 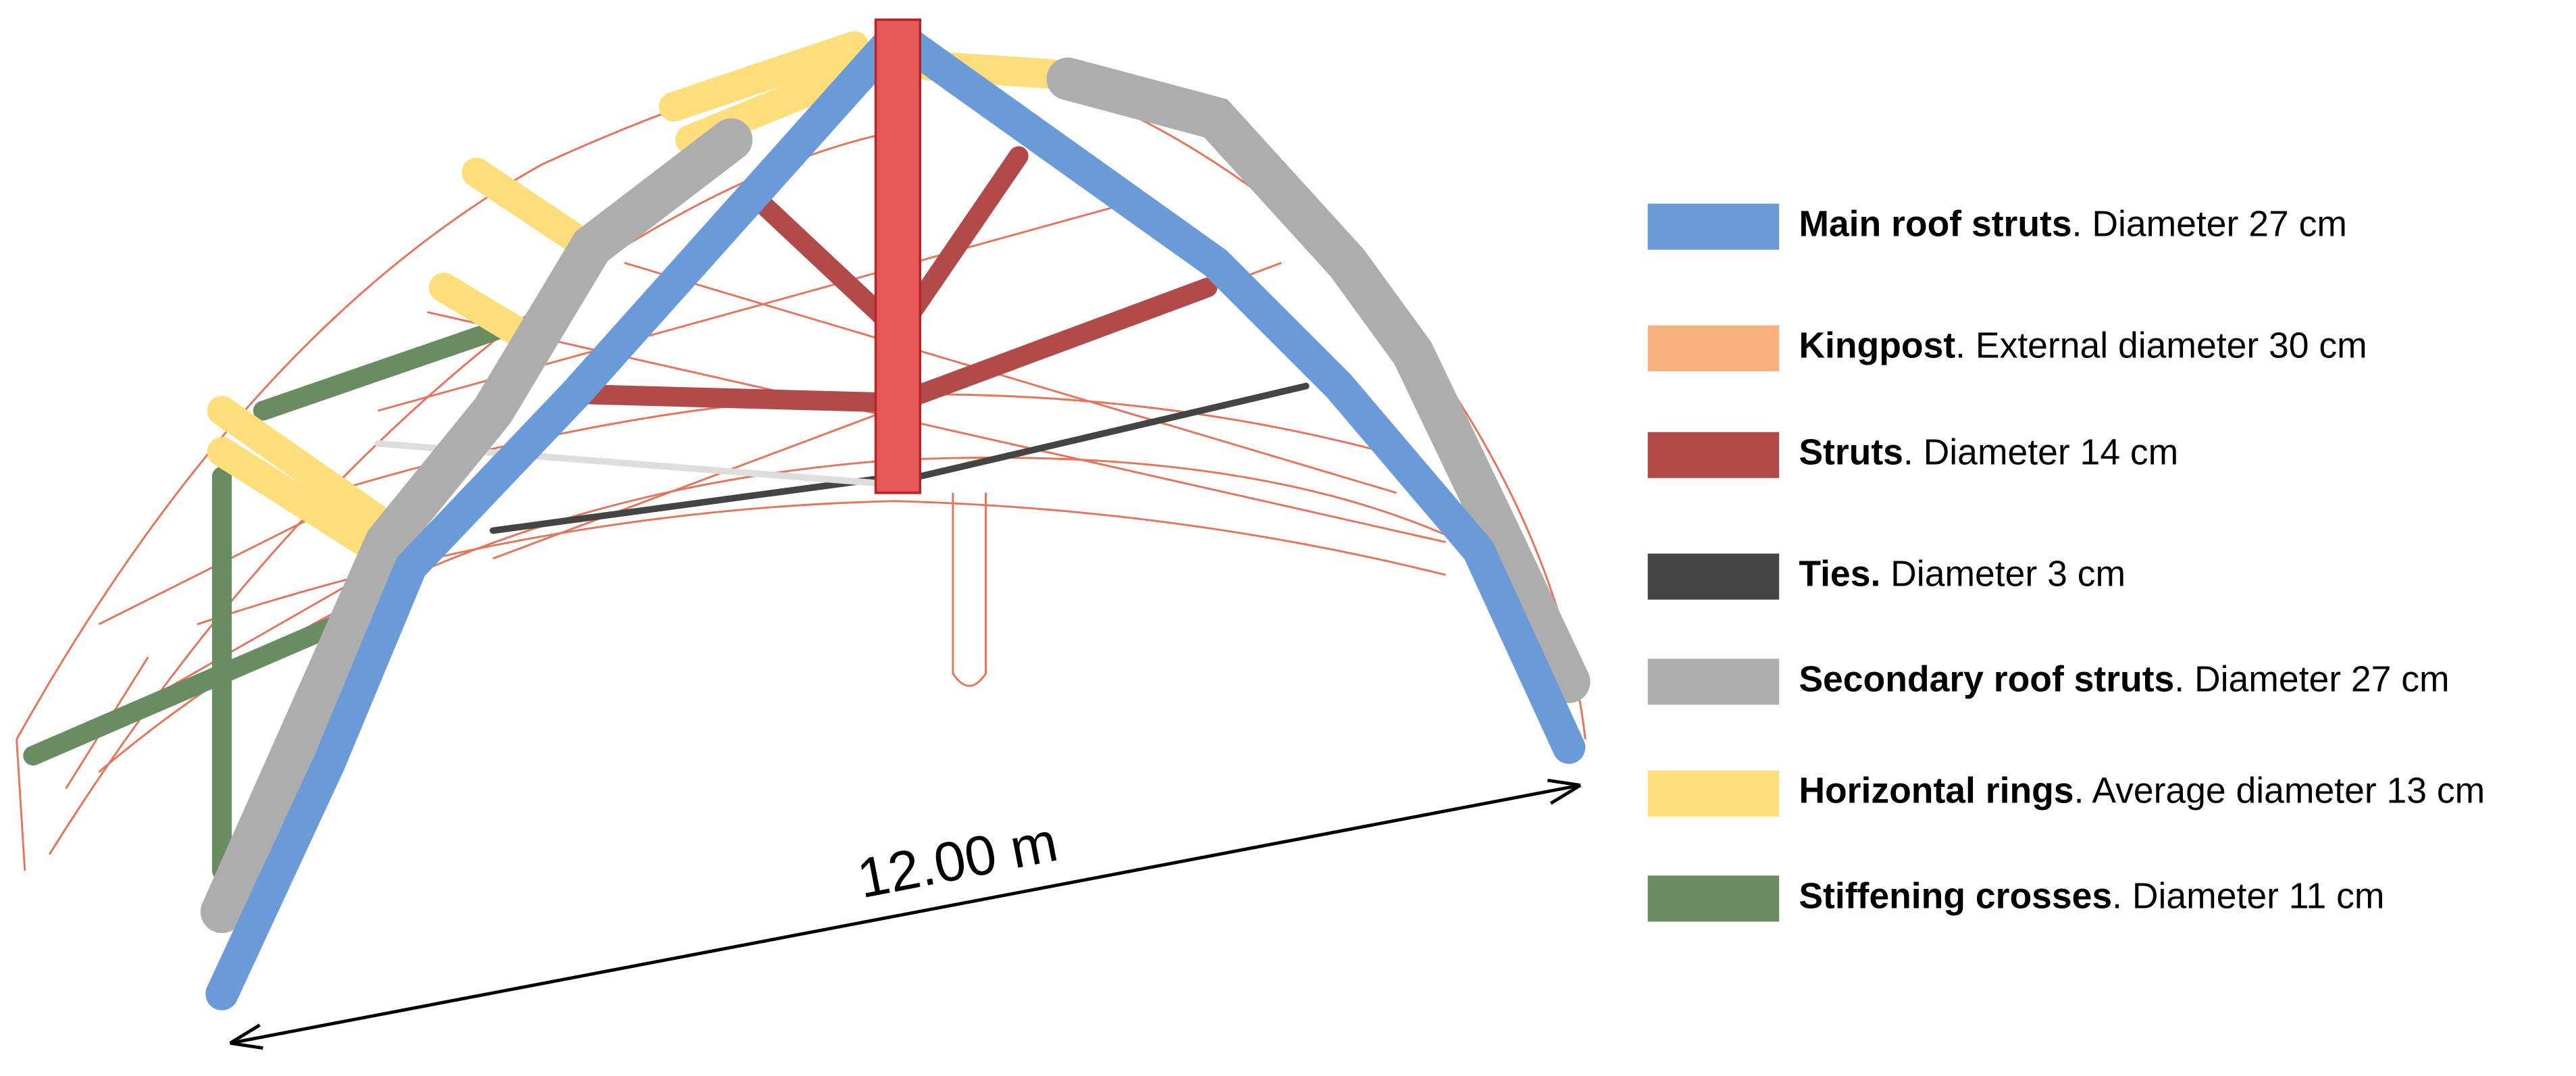 I want to click on legend-name: Ties., so click(x=1839, y=574).